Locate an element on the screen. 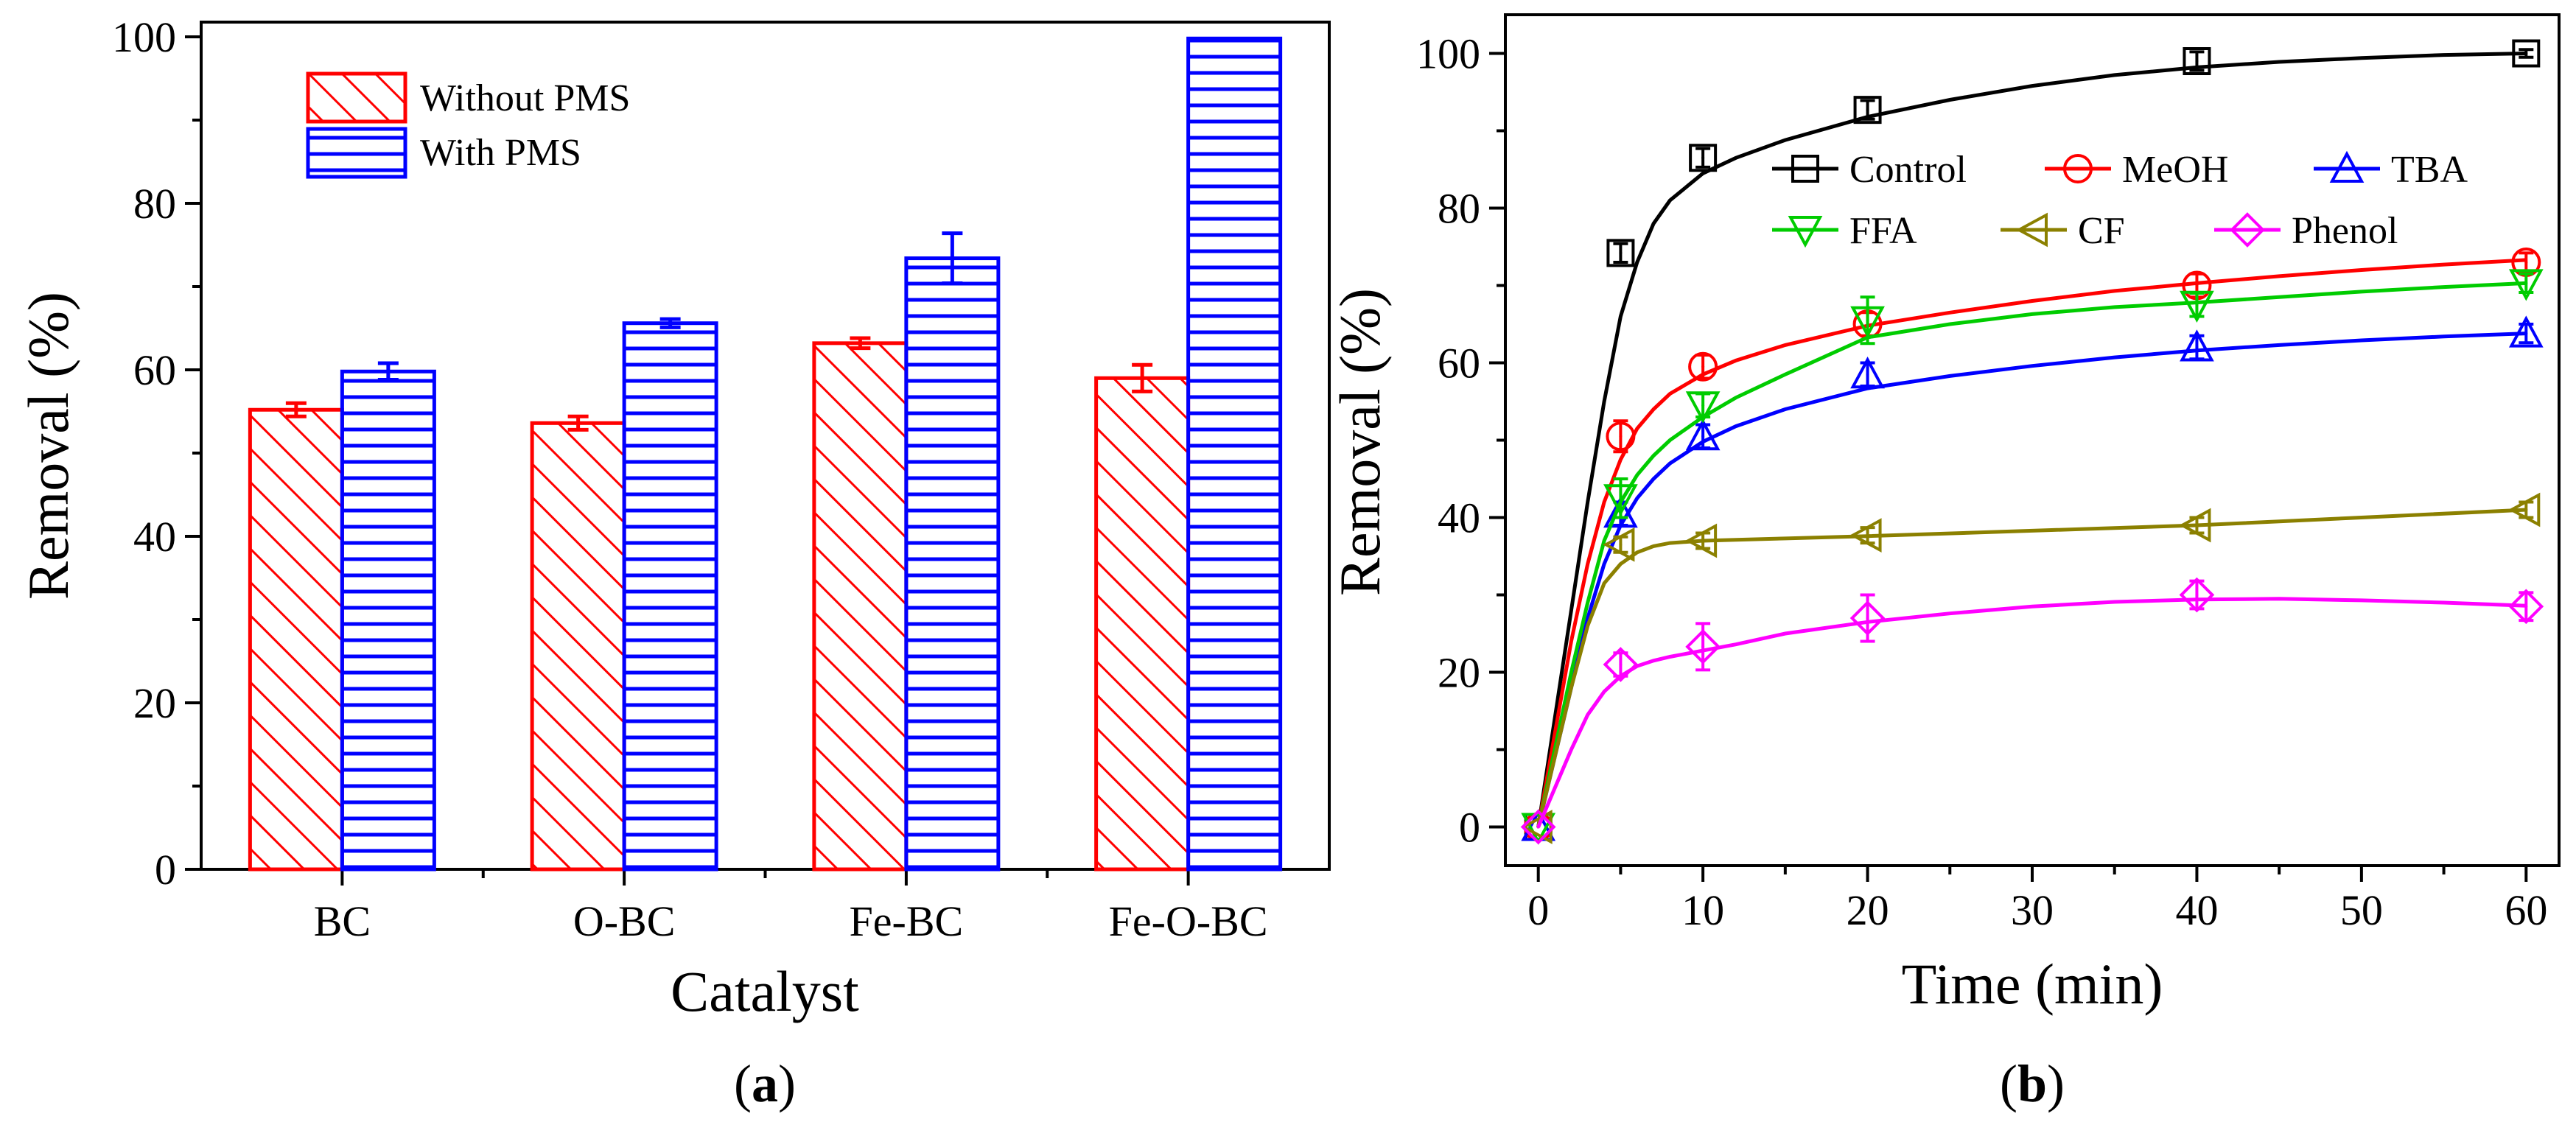  series-cf is located at coordinates (2030, 668).